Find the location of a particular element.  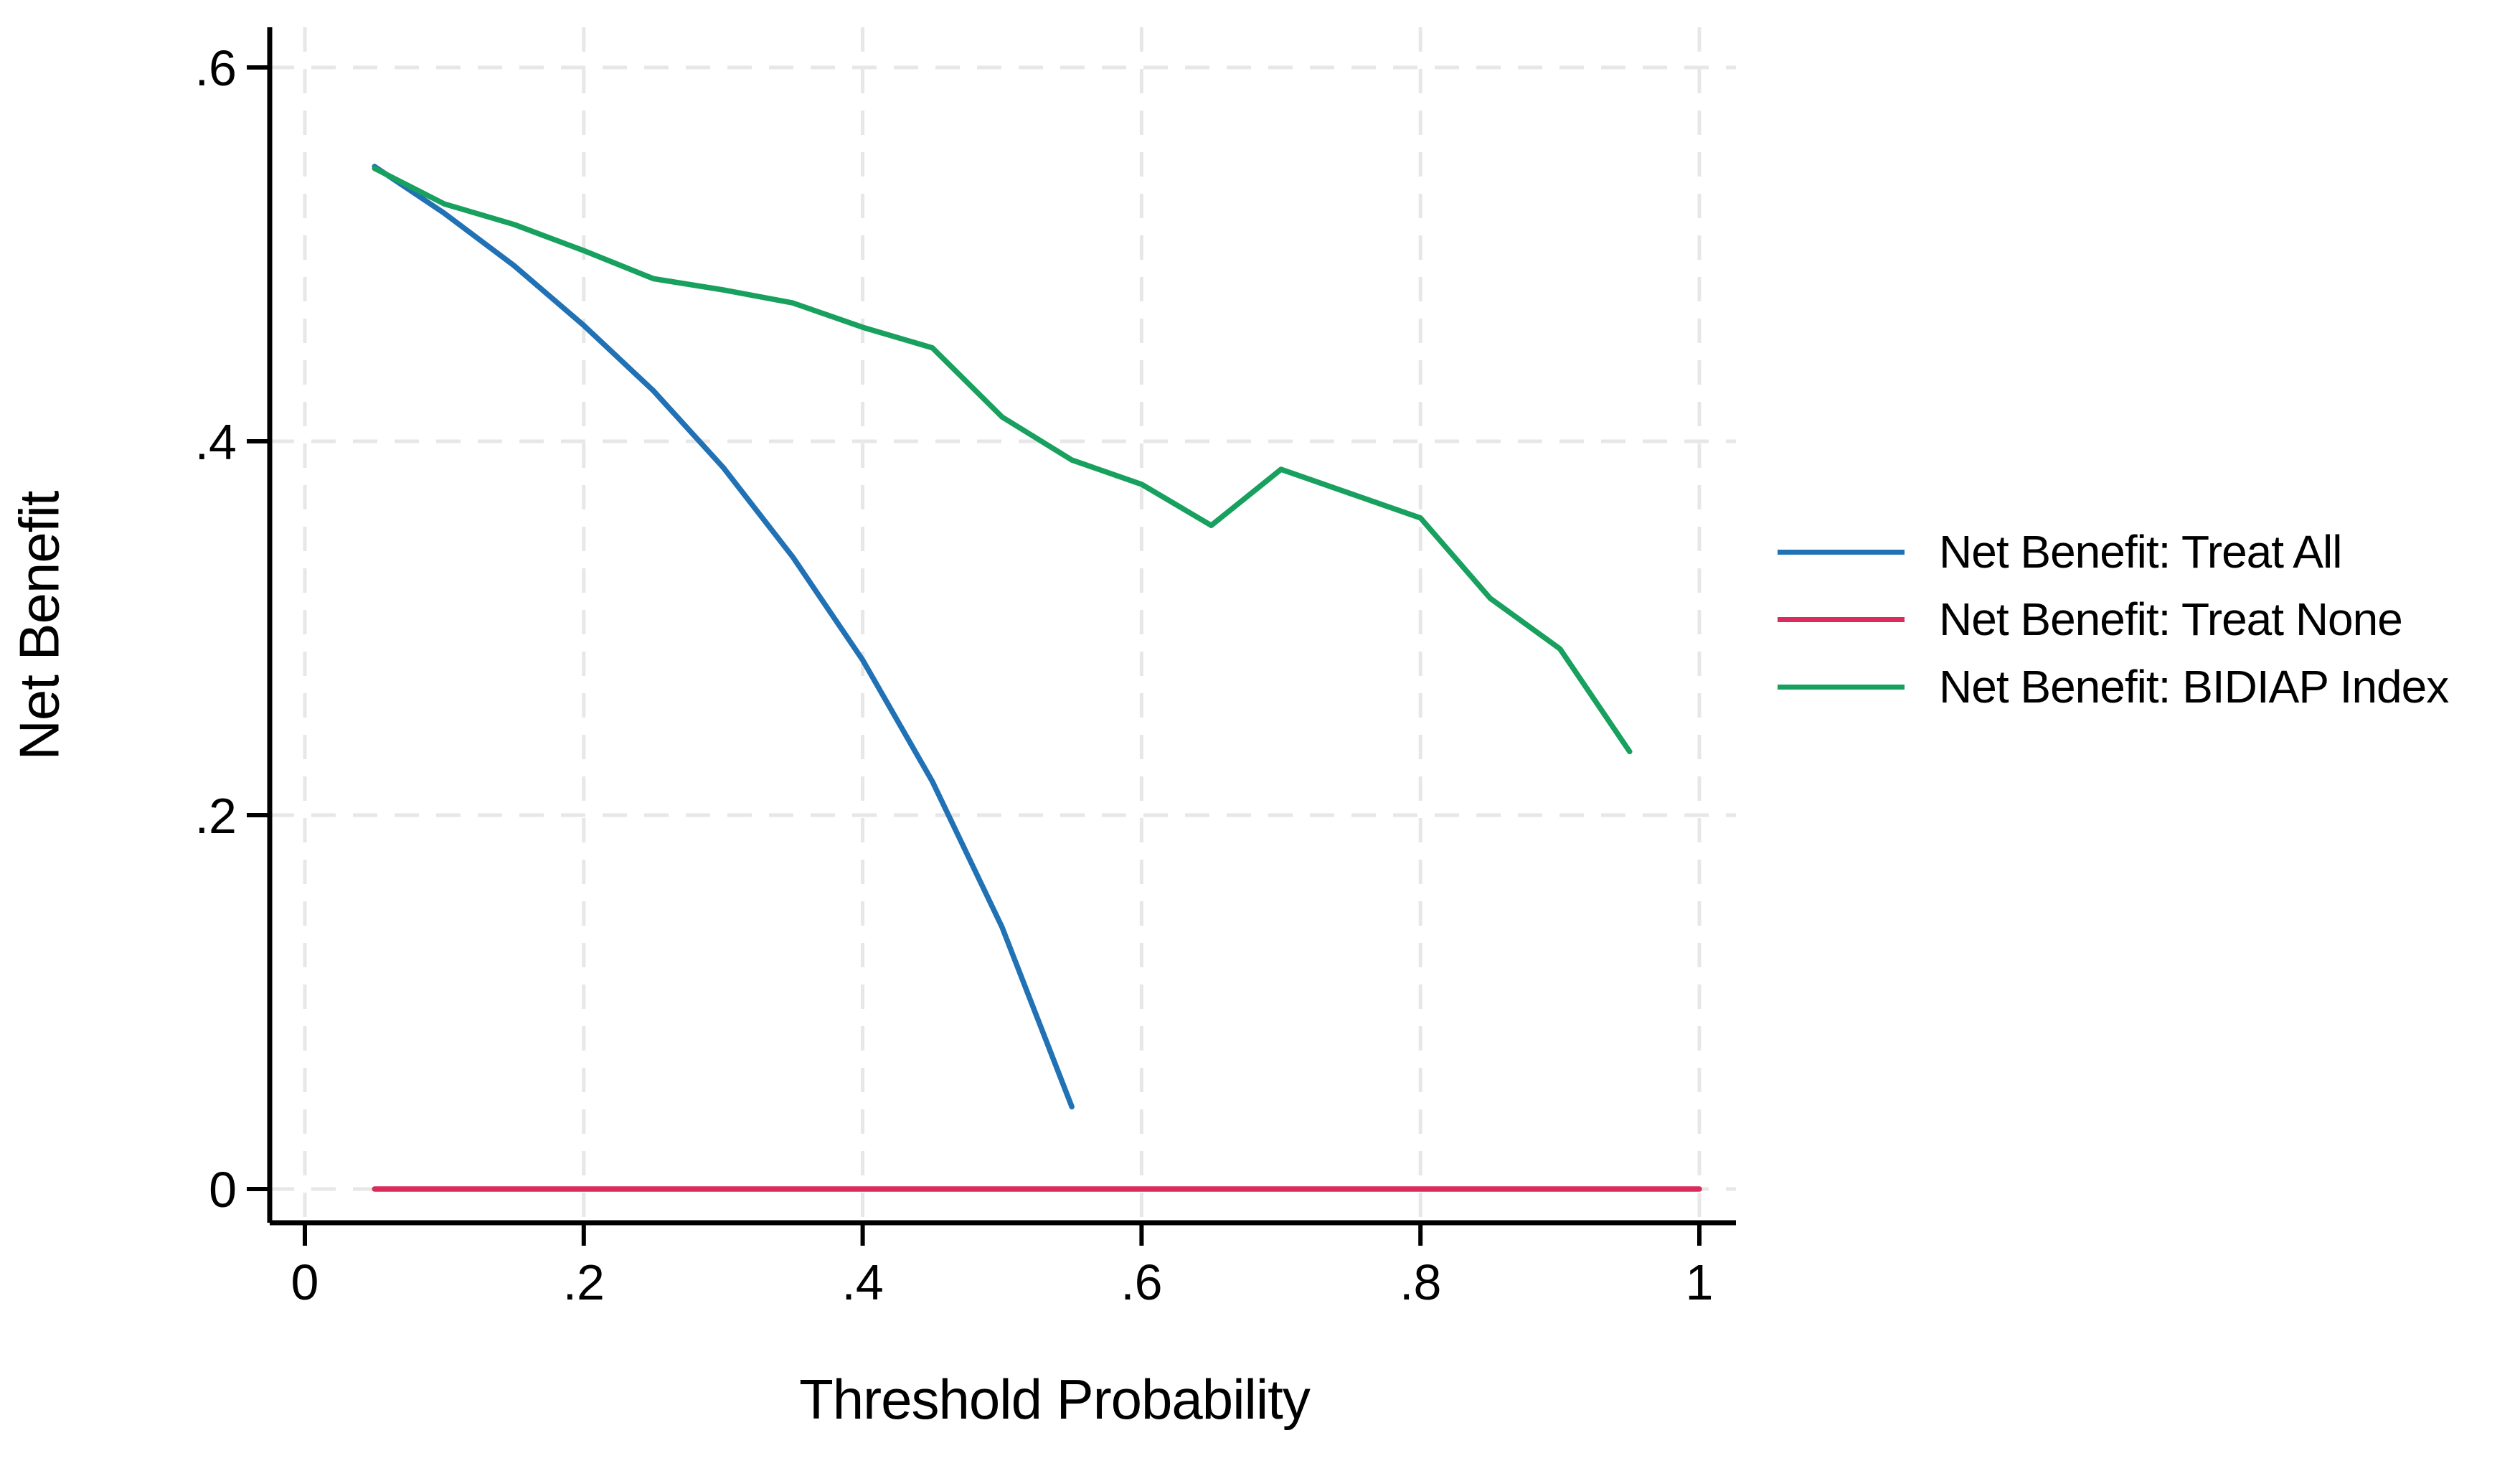

x-tick-label: 1 is located at coordinates (1700, 1282).